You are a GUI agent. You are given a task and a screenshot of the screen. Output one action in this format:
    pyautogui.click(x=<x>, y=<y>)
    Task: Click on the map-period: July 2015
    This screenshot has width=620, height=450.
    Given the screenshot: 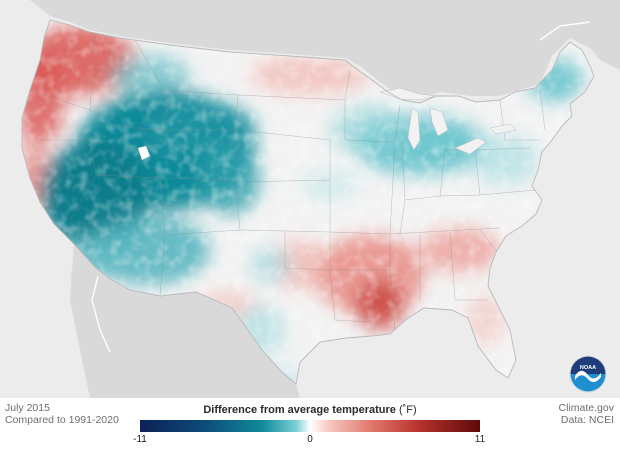 What is the action you would take?
    pyautogui.click(x=27, y=408)
    